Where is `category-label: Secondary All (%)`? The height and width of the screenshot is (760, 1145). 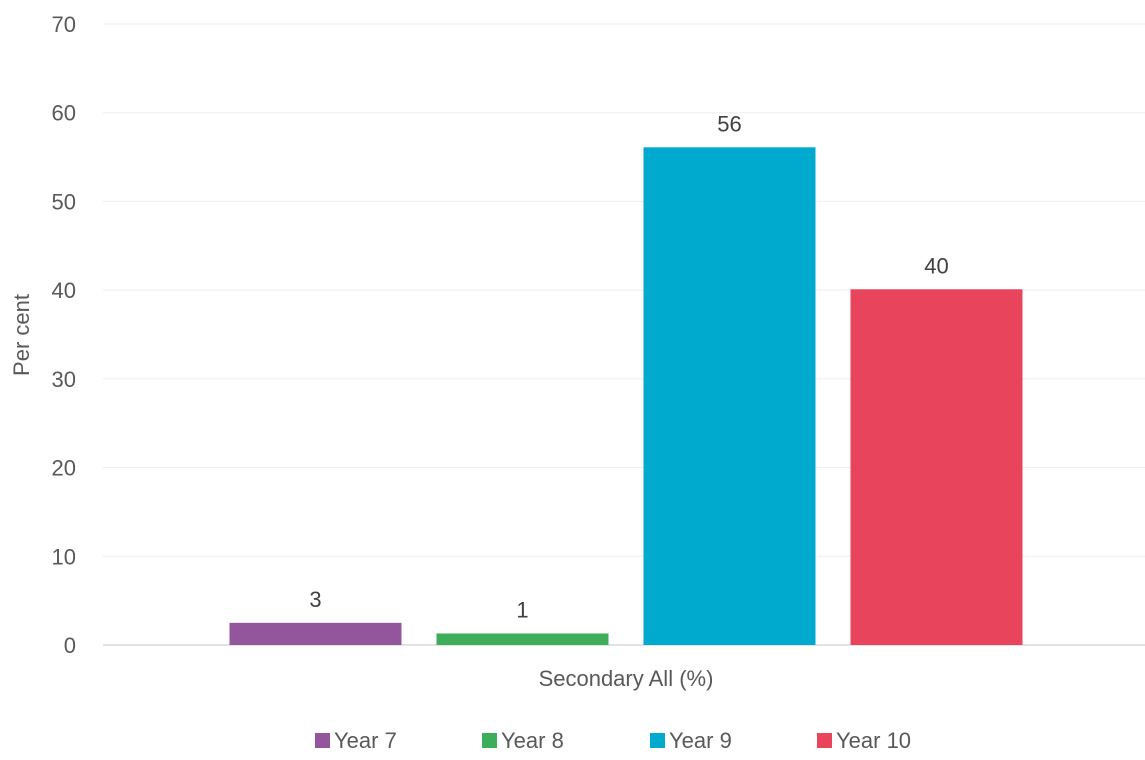 category-label: Secondary All (%) is located at coordinates (626, 678).